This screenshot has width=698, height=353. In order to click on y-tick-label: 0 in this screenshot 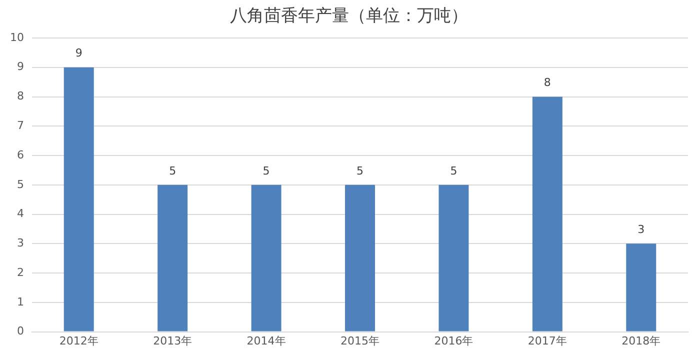, I will do `click(20, 331)`.